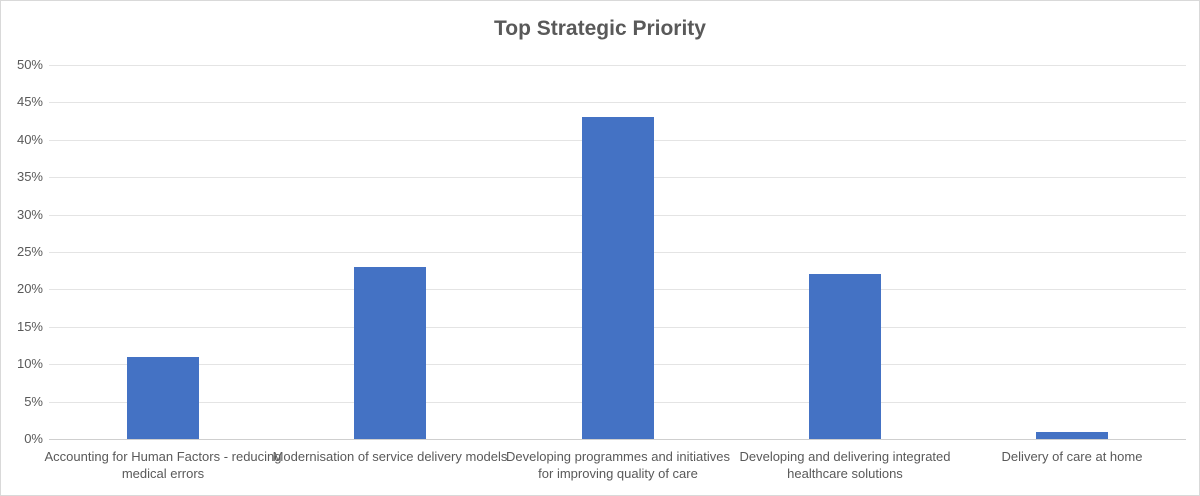  I want to click on y-tick-label: 45%, so click(29, 101).